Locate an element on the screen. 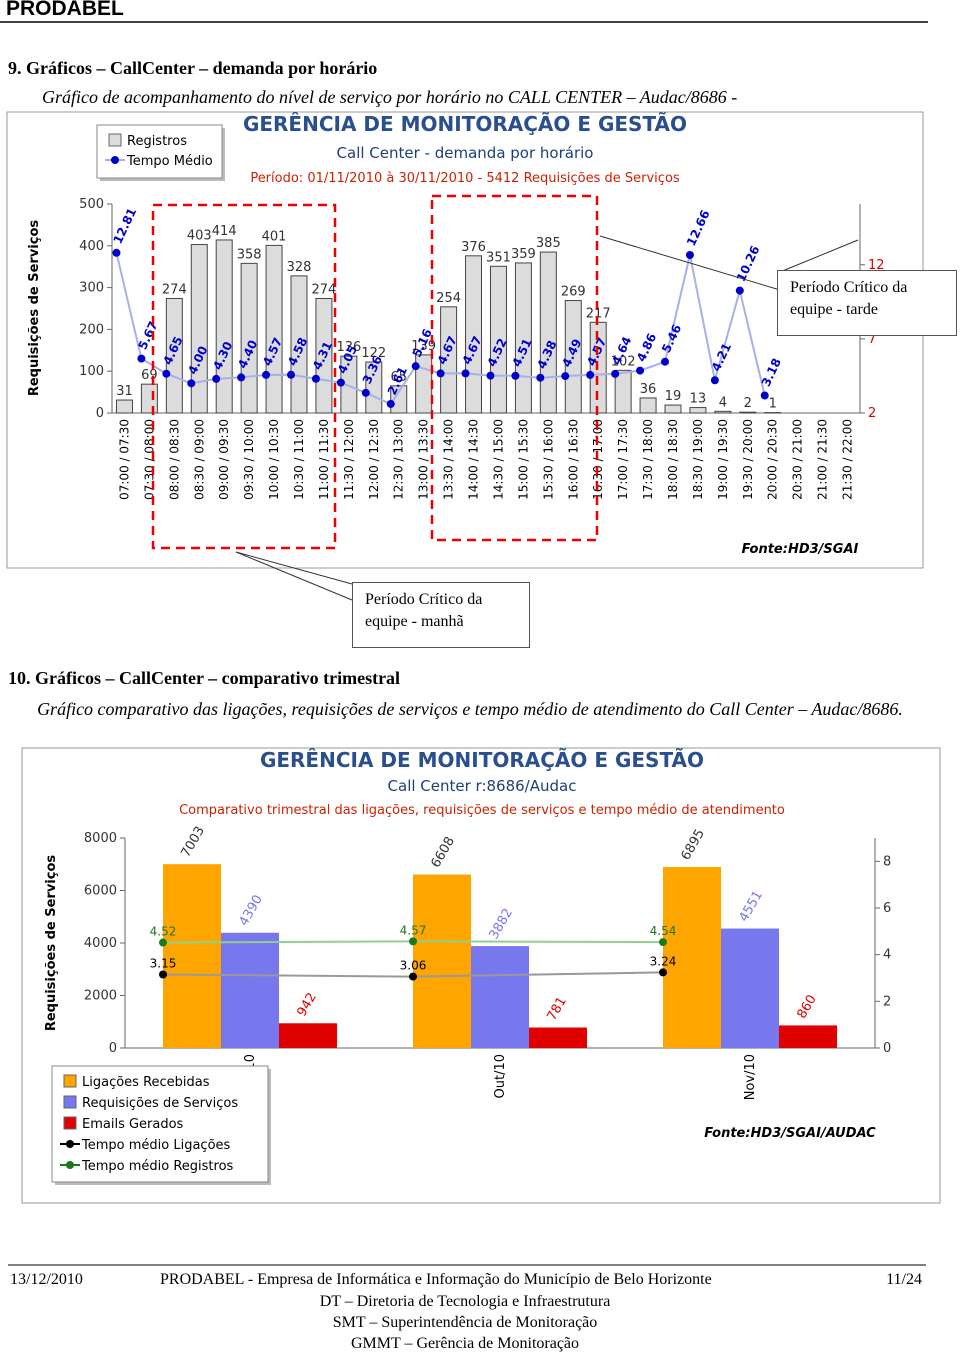 The image size is (960, 1355). x-tick-label: 07:30 / 08:00 is located at coordinates (149, 459).